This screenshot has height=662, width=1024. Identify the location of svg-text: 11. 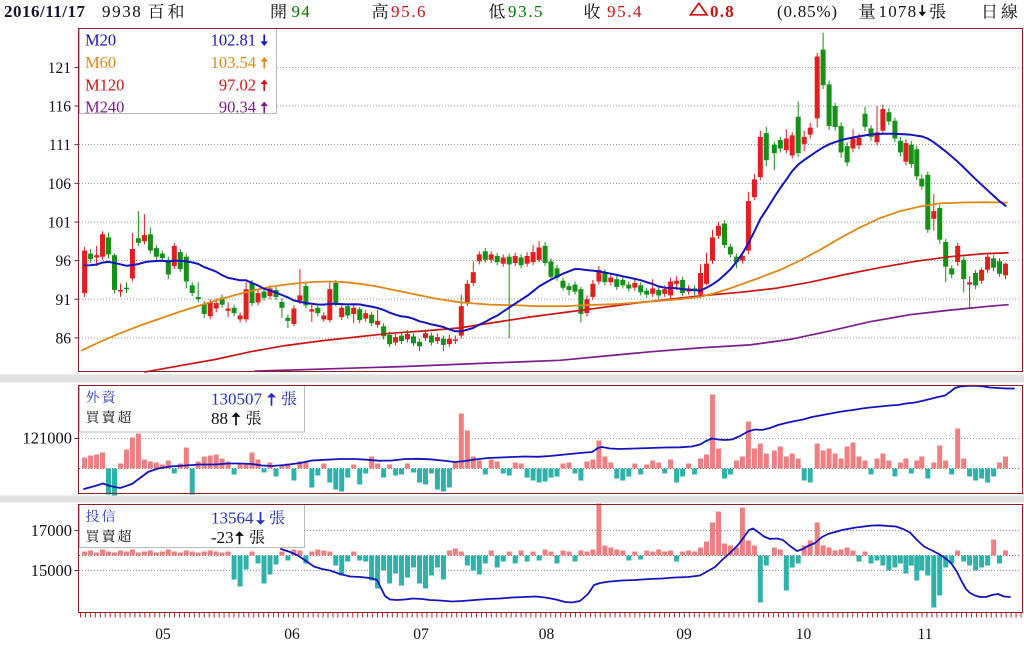
(925, 634).